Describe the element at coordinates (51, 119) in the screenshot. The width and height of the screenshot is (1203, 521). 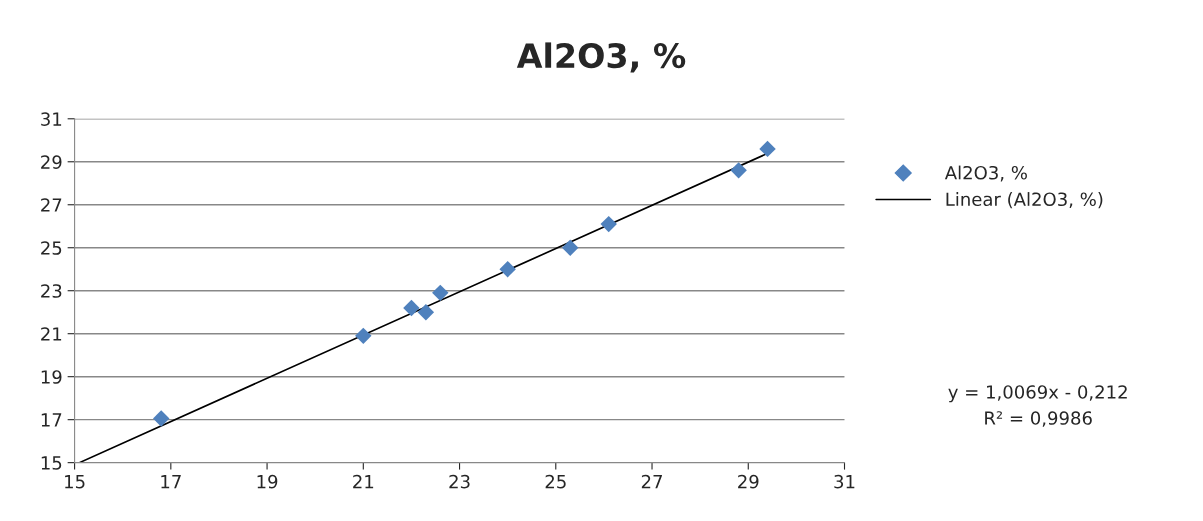
I see `y-tick-label: 31` at that location.